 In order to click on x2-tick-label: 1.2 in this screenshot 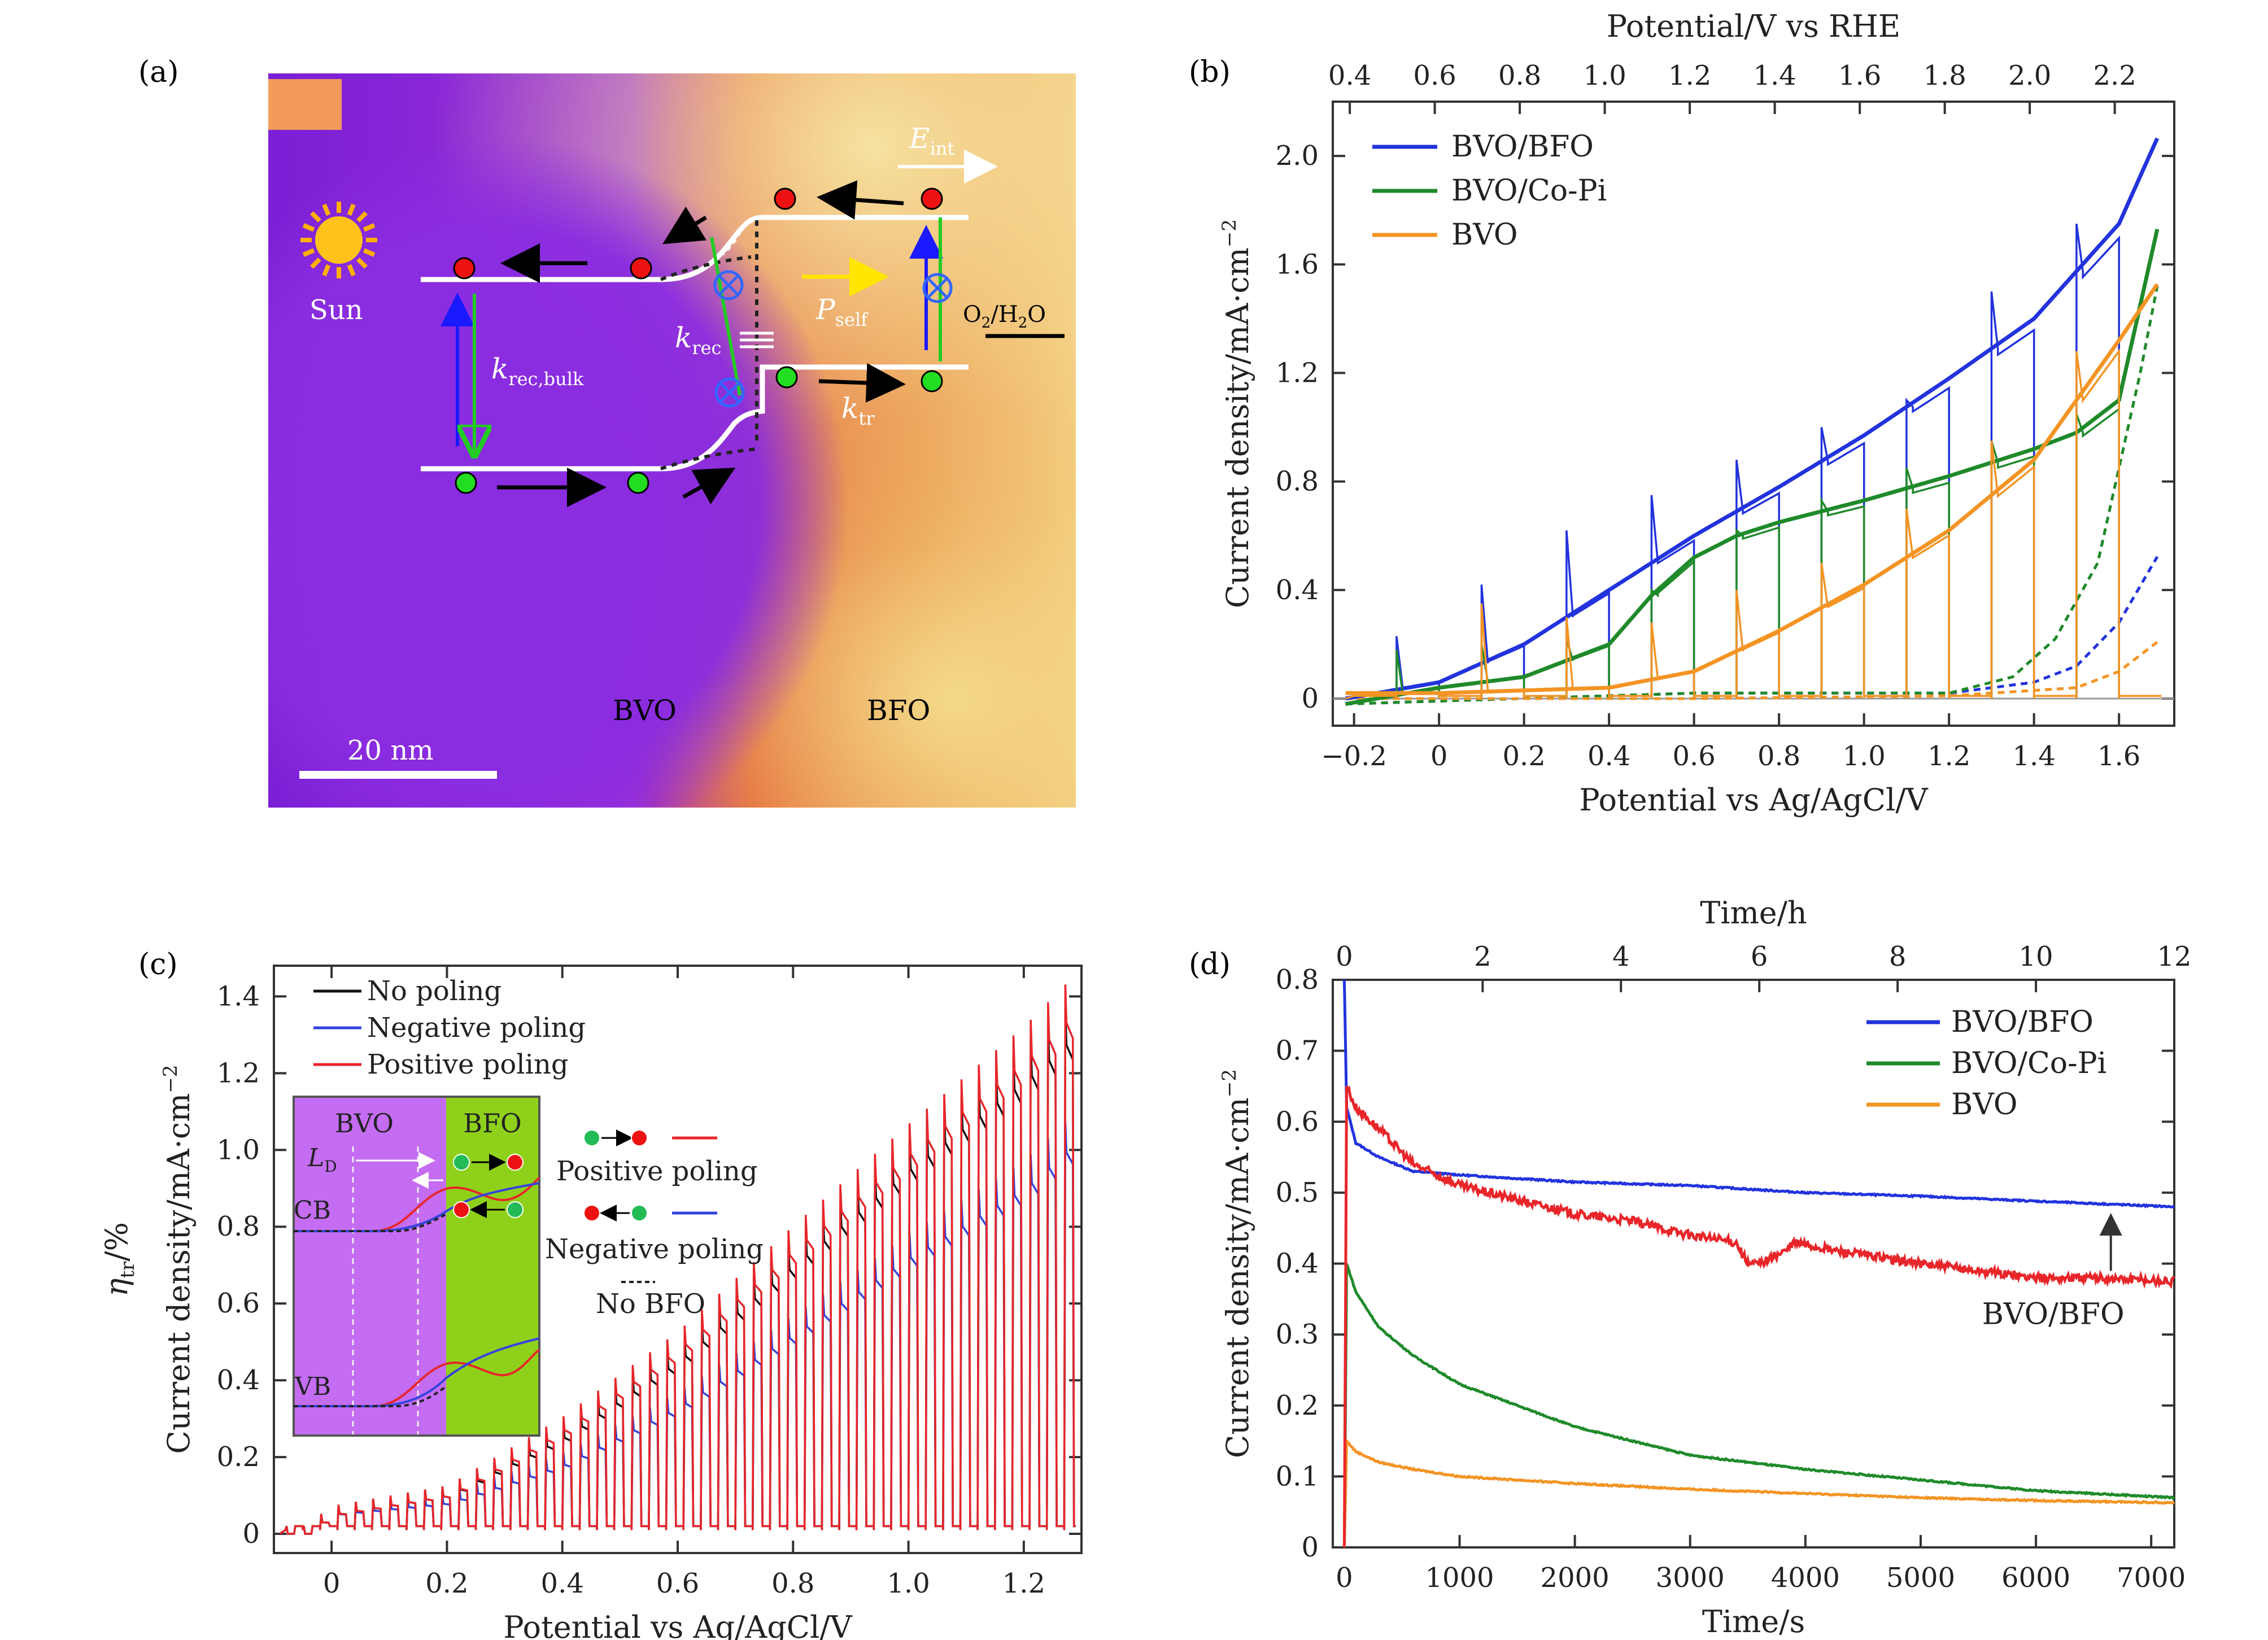, I will do `click(1689, 75)`.